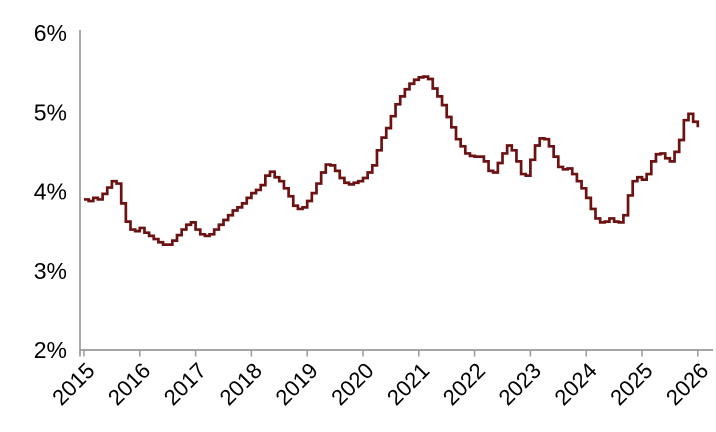 The image size is (716, 432). Describe the element at coordinates (50, 350) in the screenshot. I see `y-tick-label-2%: 2%` at that location.